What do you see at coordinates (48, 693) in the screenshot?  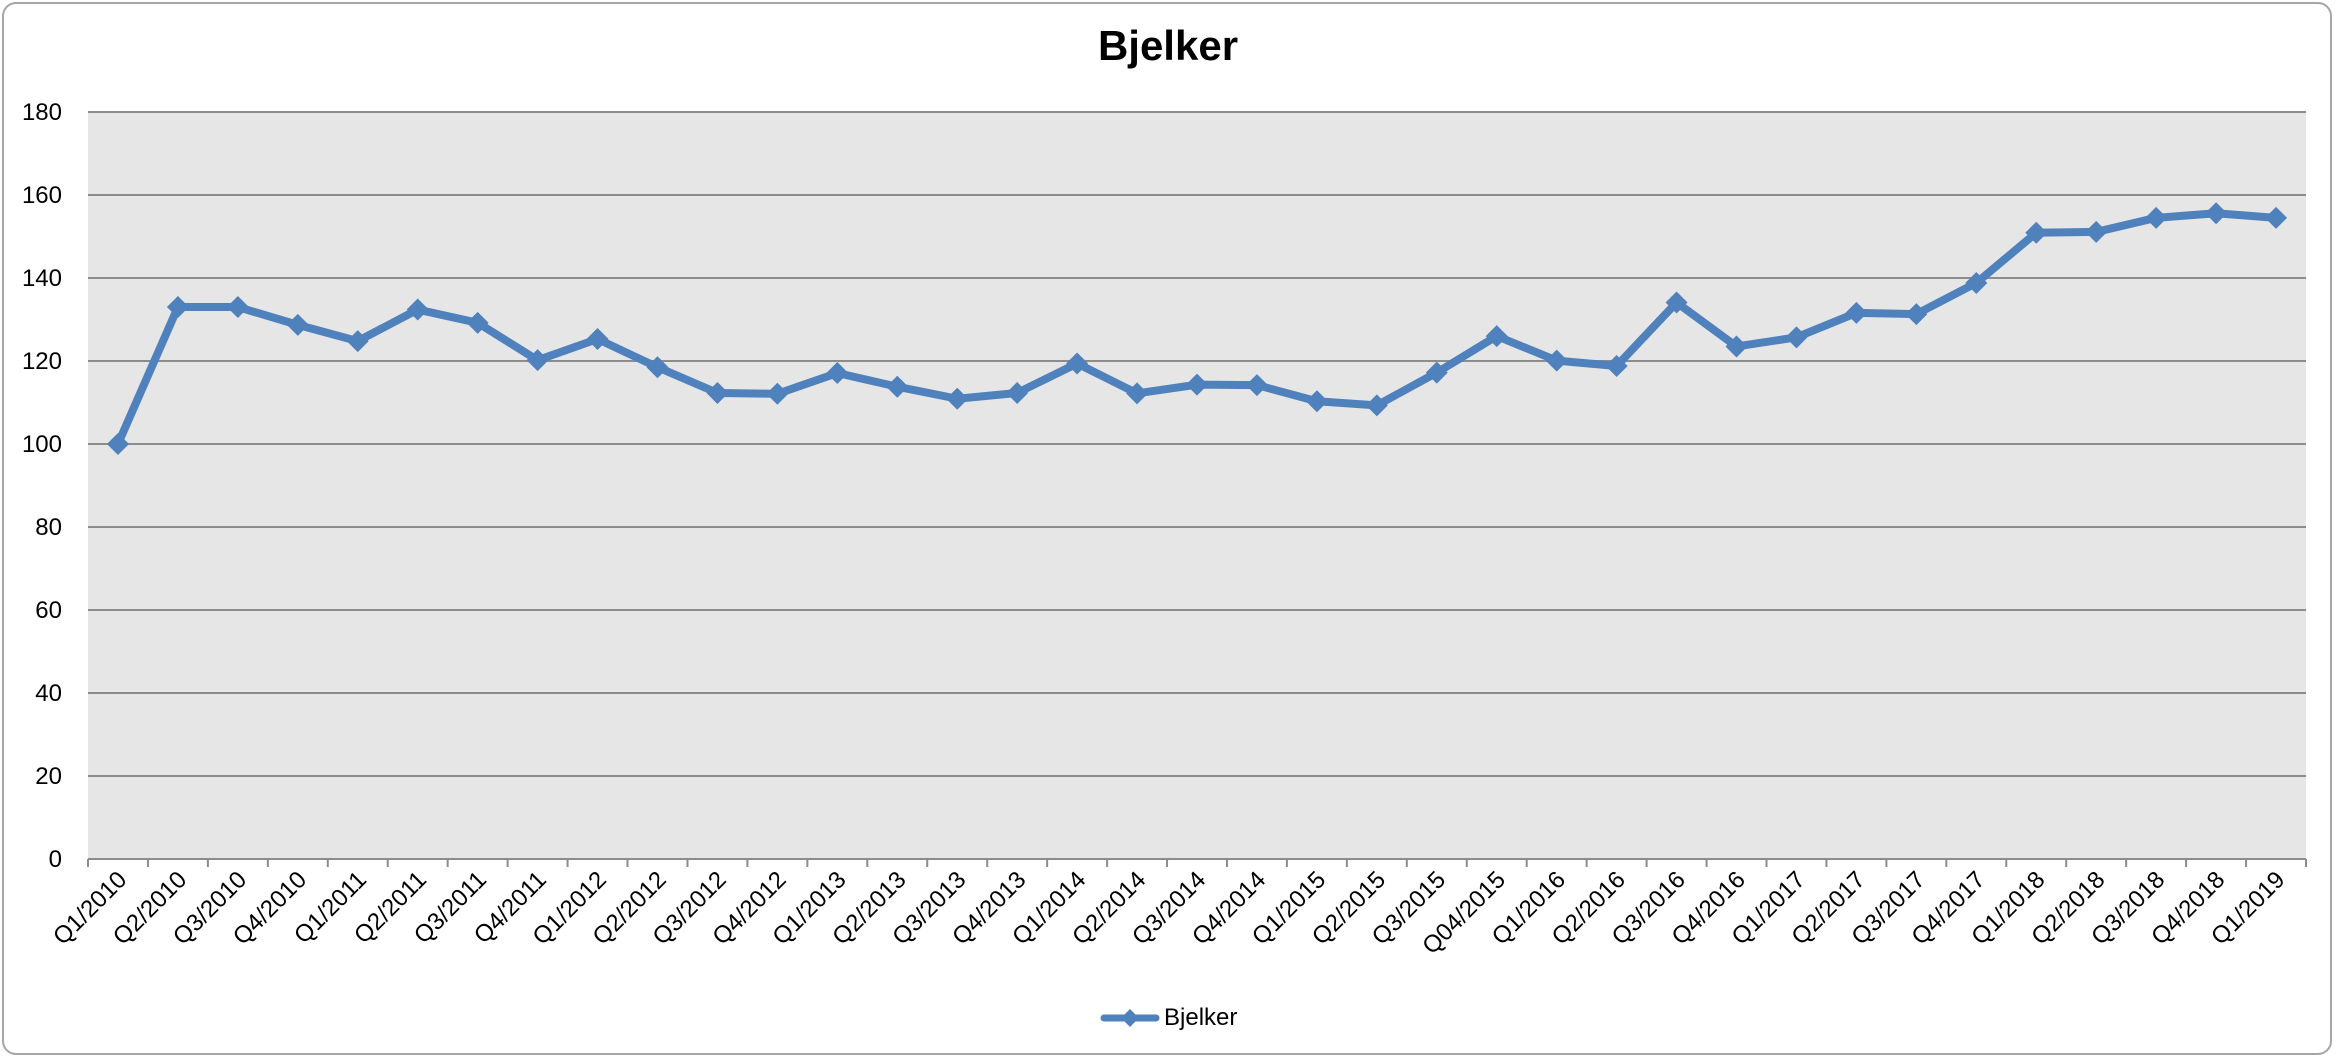 I see `y-tick-label: 40` at bounding box center [48, 693].